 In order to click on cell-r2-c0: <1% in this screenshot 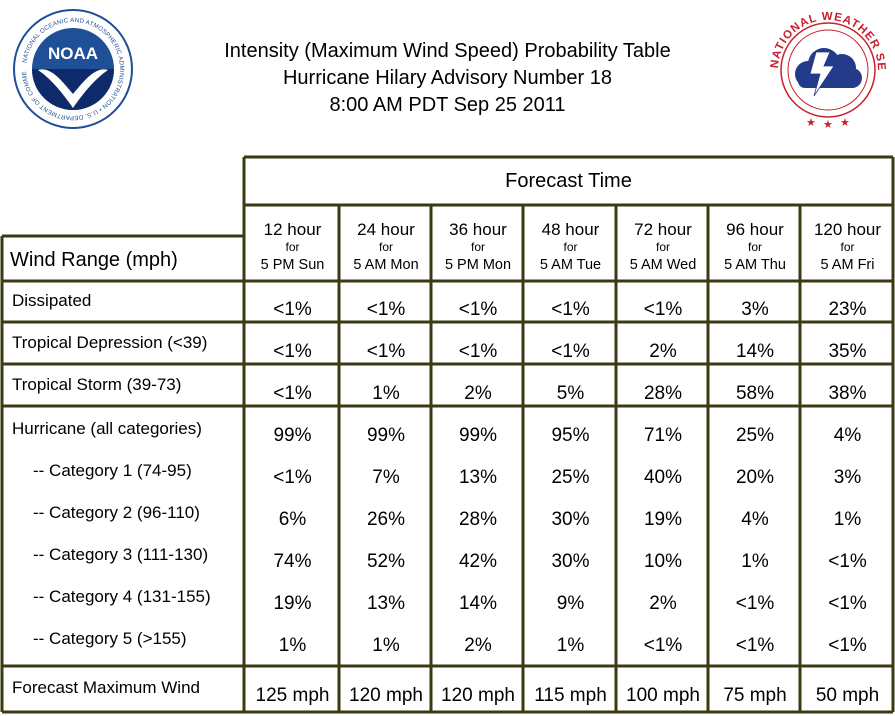, I will do `click(292, 393)`.